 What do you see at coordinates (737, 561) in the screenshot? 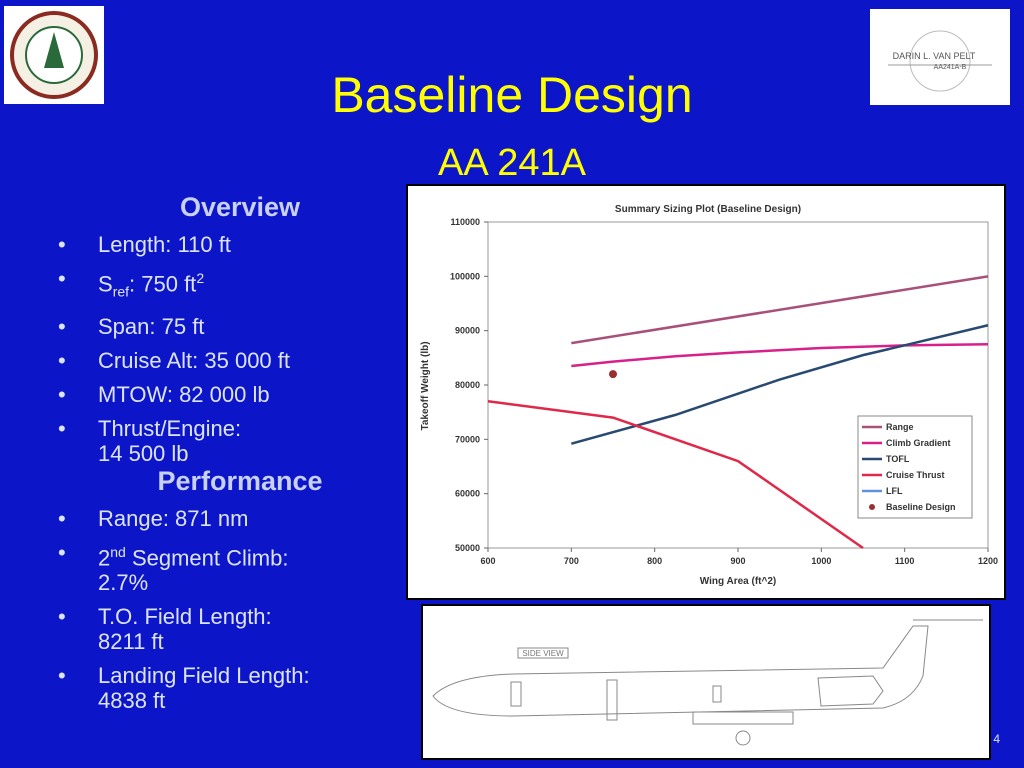
I see `x-tick-label: 900` at bounding box center [737, 561].